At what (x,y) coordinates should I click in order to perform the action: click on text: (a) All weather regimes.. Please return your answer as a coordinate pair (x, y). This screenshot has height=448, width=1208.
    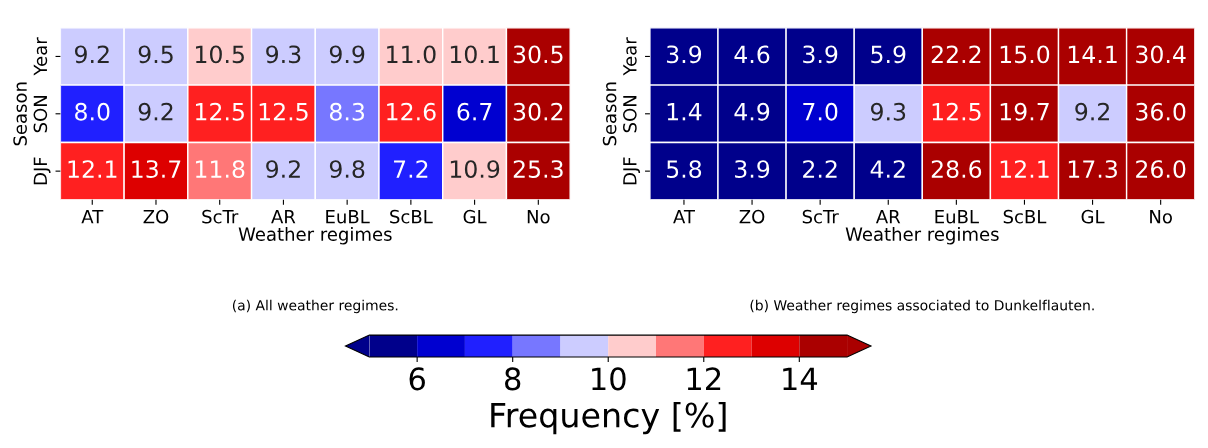
    Looking at the image, I should click on (315, 306).